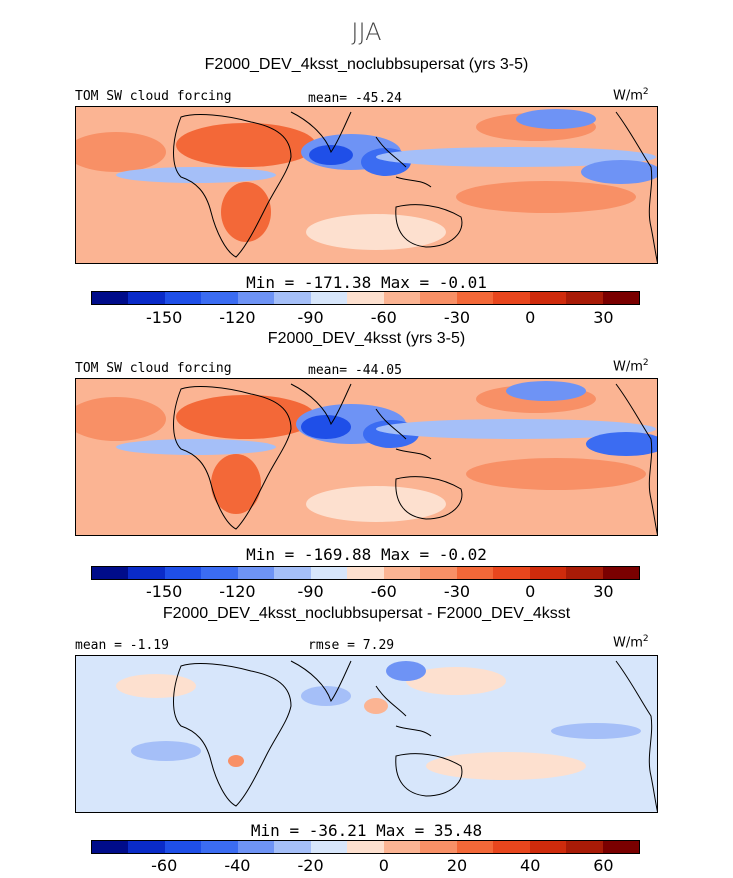 The width and height of the screenshot is (733, 878). Describe the element at coordinates (246, 417) in the screenshot. I see `sahara-warm-region` at that location.